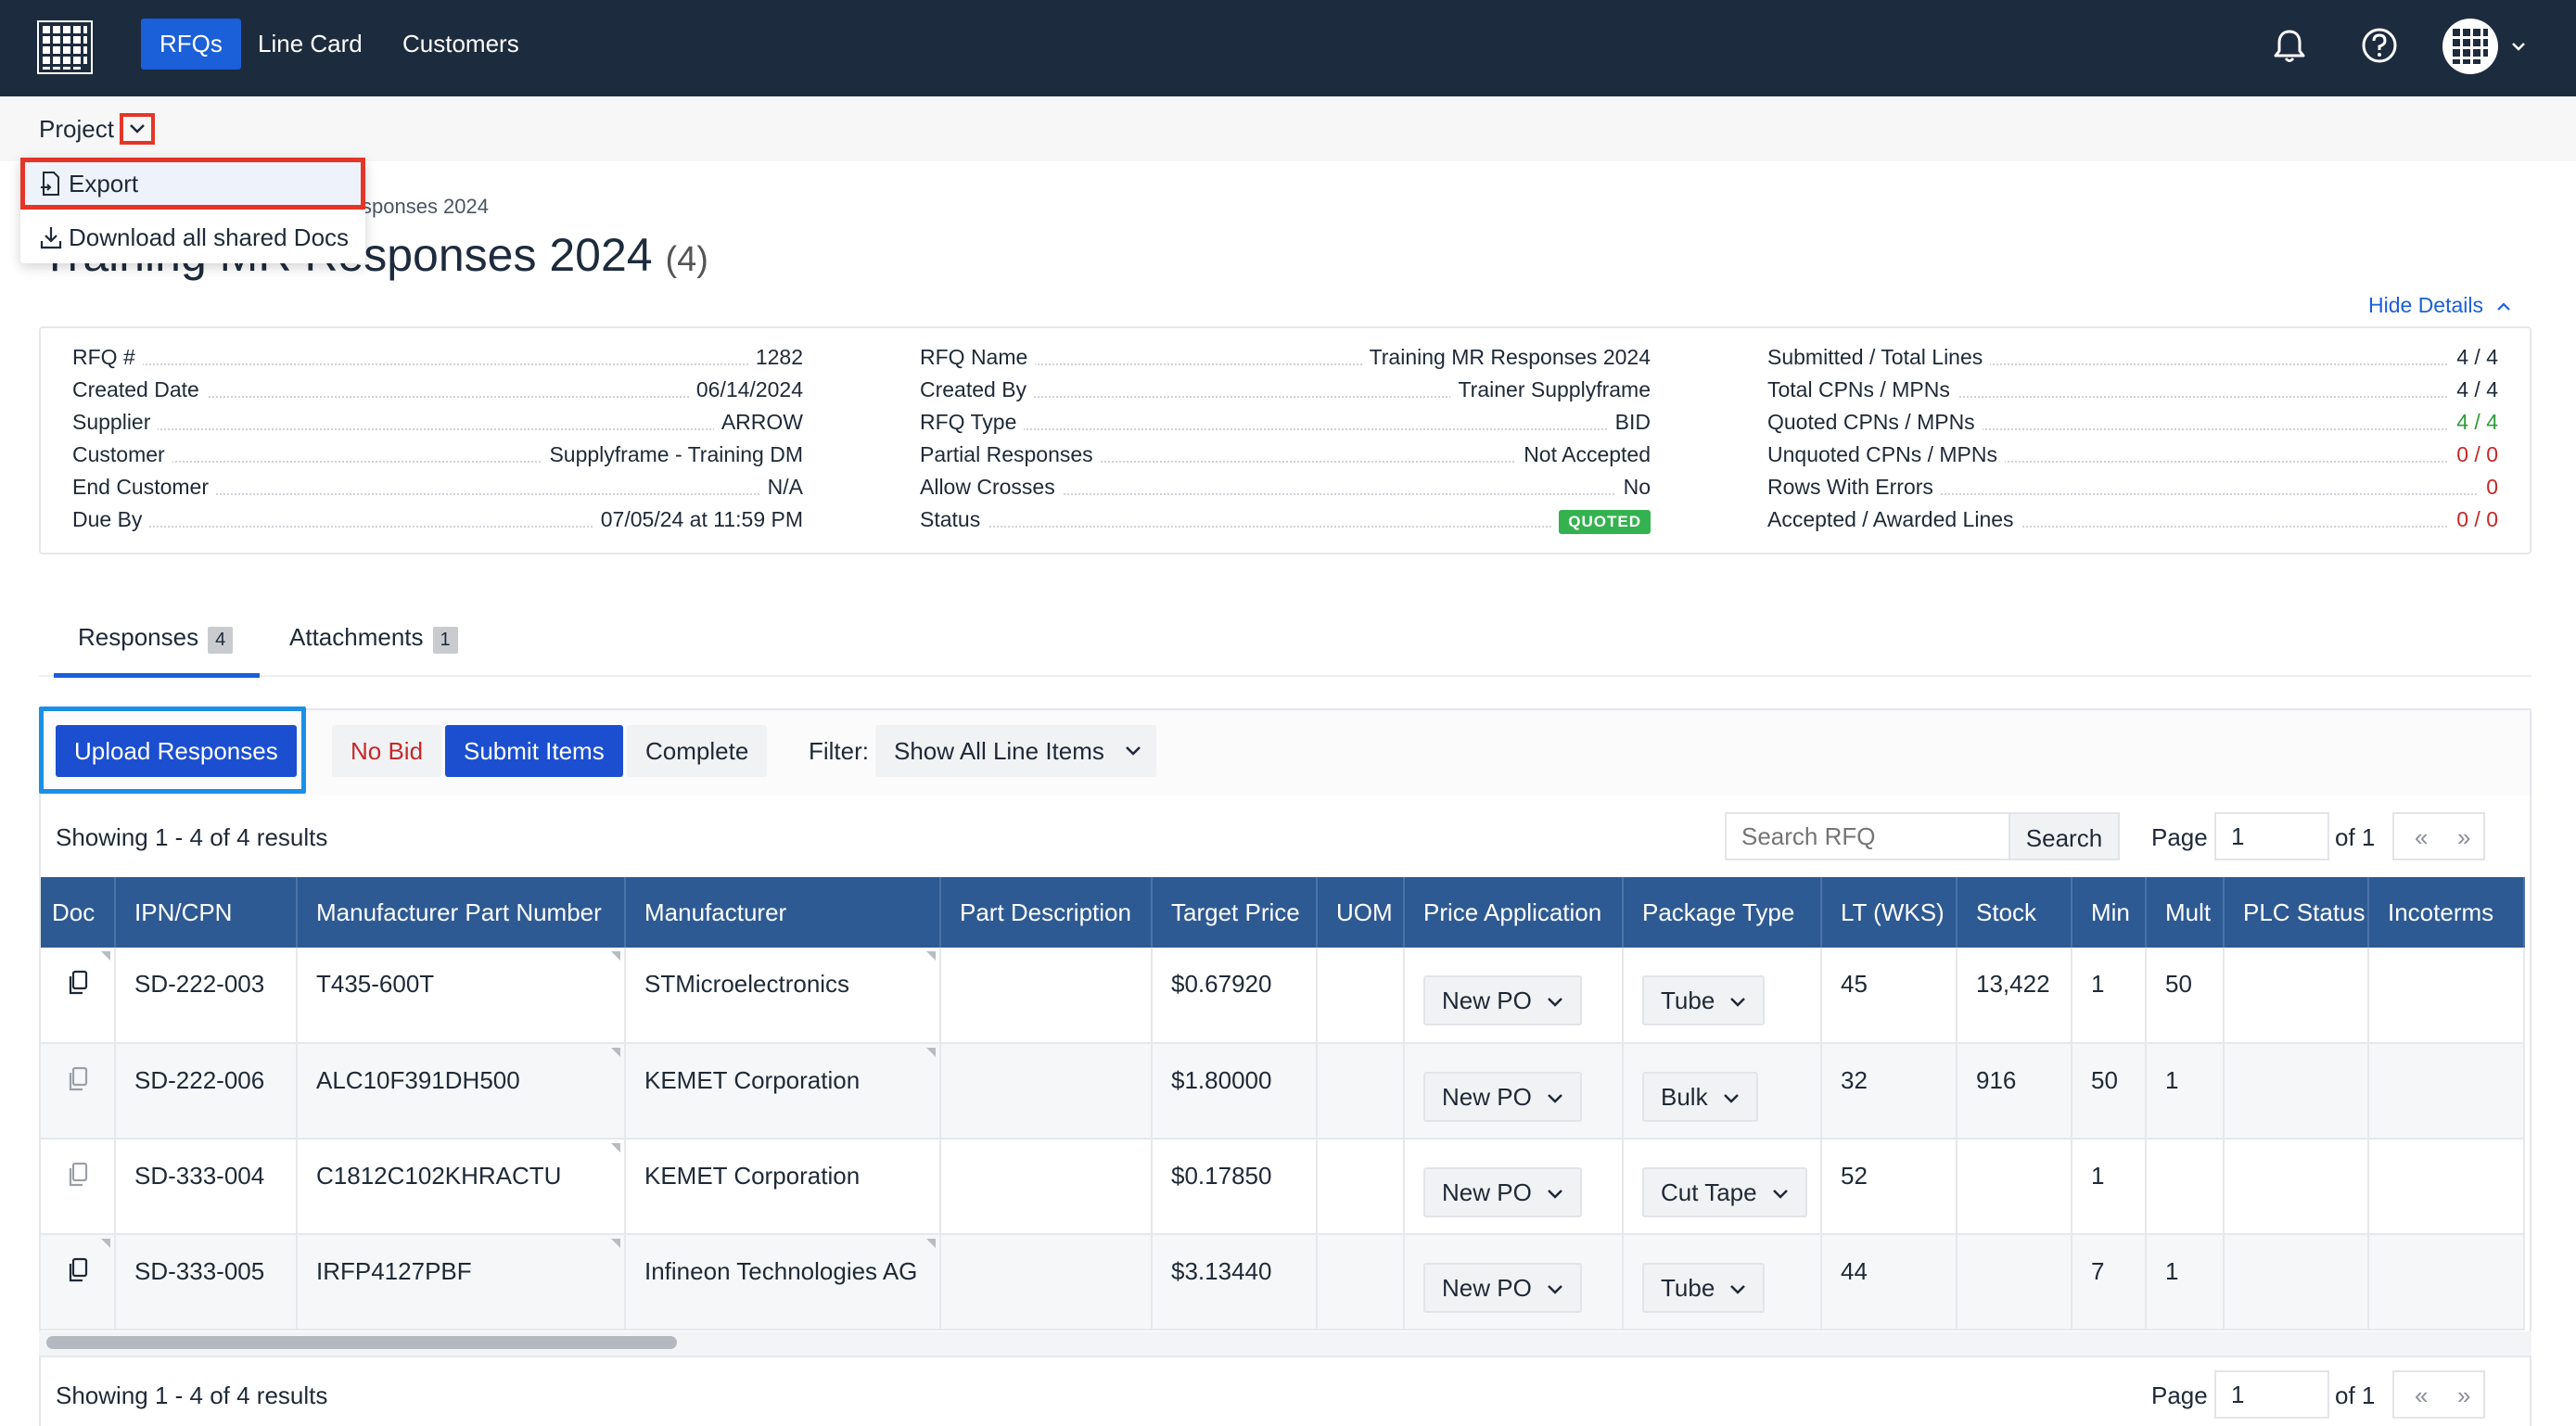 This screenshot has height=1426, width=2576. I want to click on search-button: Search, so click(2064, 836).